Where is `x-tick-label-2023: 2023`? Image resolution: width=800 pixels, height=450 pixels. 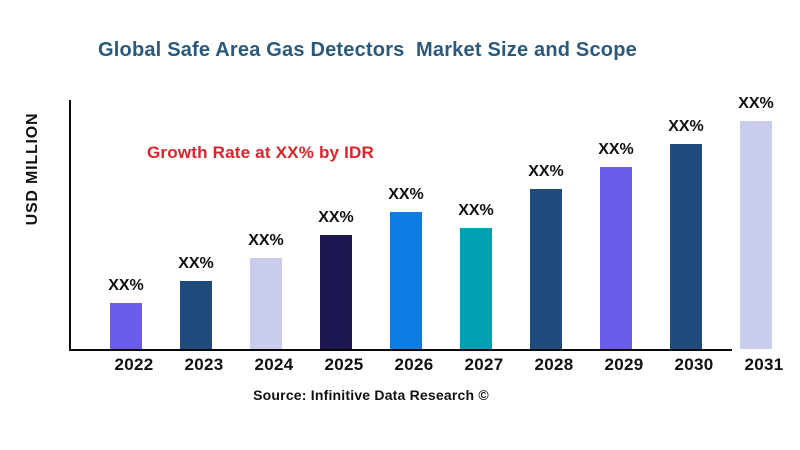
x-tick-label-2023: 2023 is located at coordinates (204, 364).